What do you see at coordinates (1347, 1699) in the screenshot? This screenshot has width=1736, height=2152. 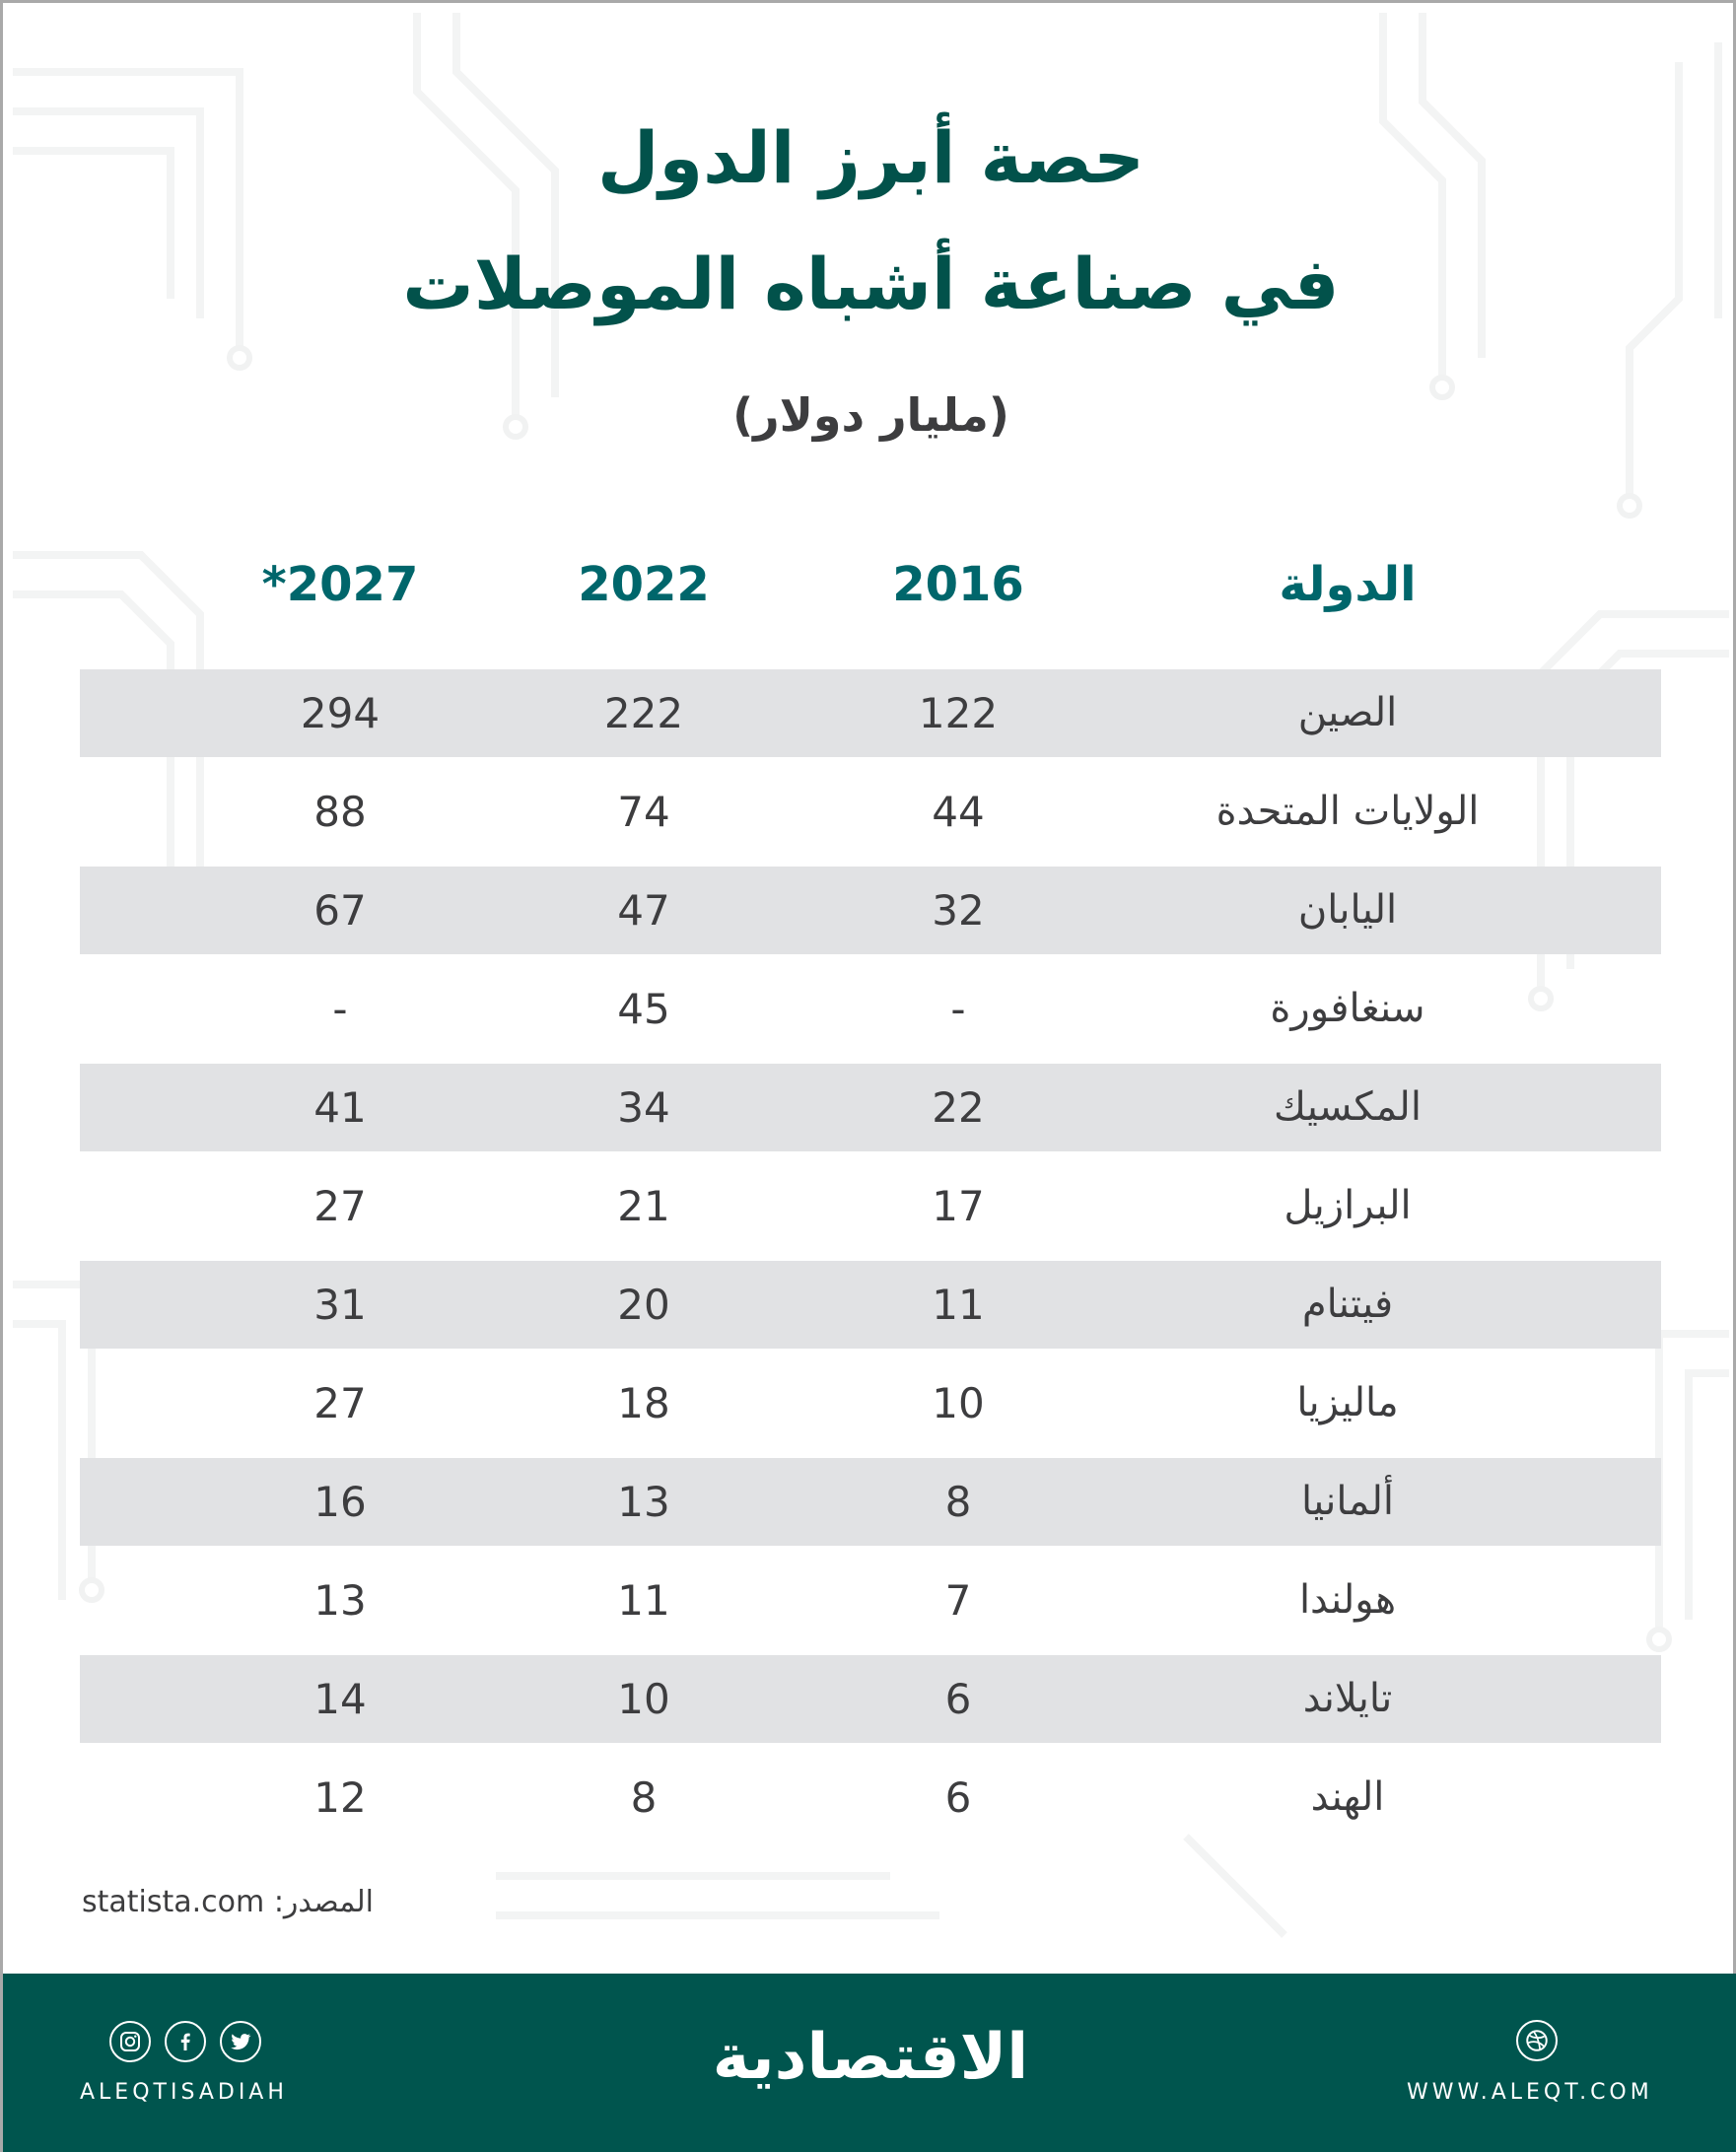 I see `country-cell: تايلاند` at bounding box center [1347, 1699].